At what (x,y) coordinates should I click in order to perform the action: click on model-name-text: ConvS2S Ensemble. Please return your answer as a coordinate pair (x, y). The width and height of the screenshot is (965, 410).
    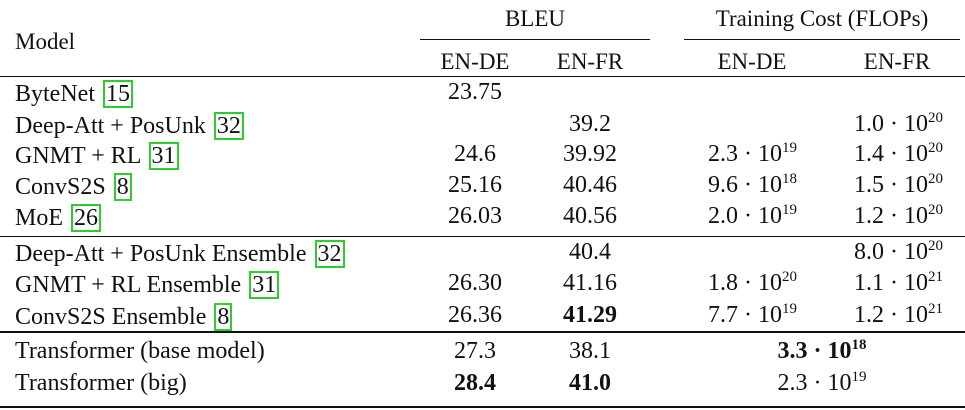
    Looking at the image, I should click on (111, 317).